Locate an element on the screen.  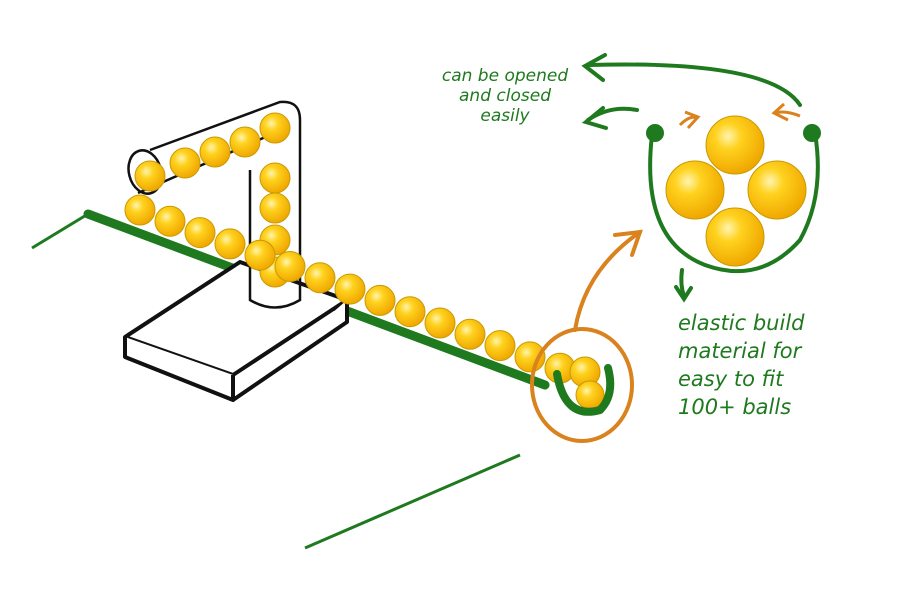
annotation-line: and closed is located at coordinates (505, 95).